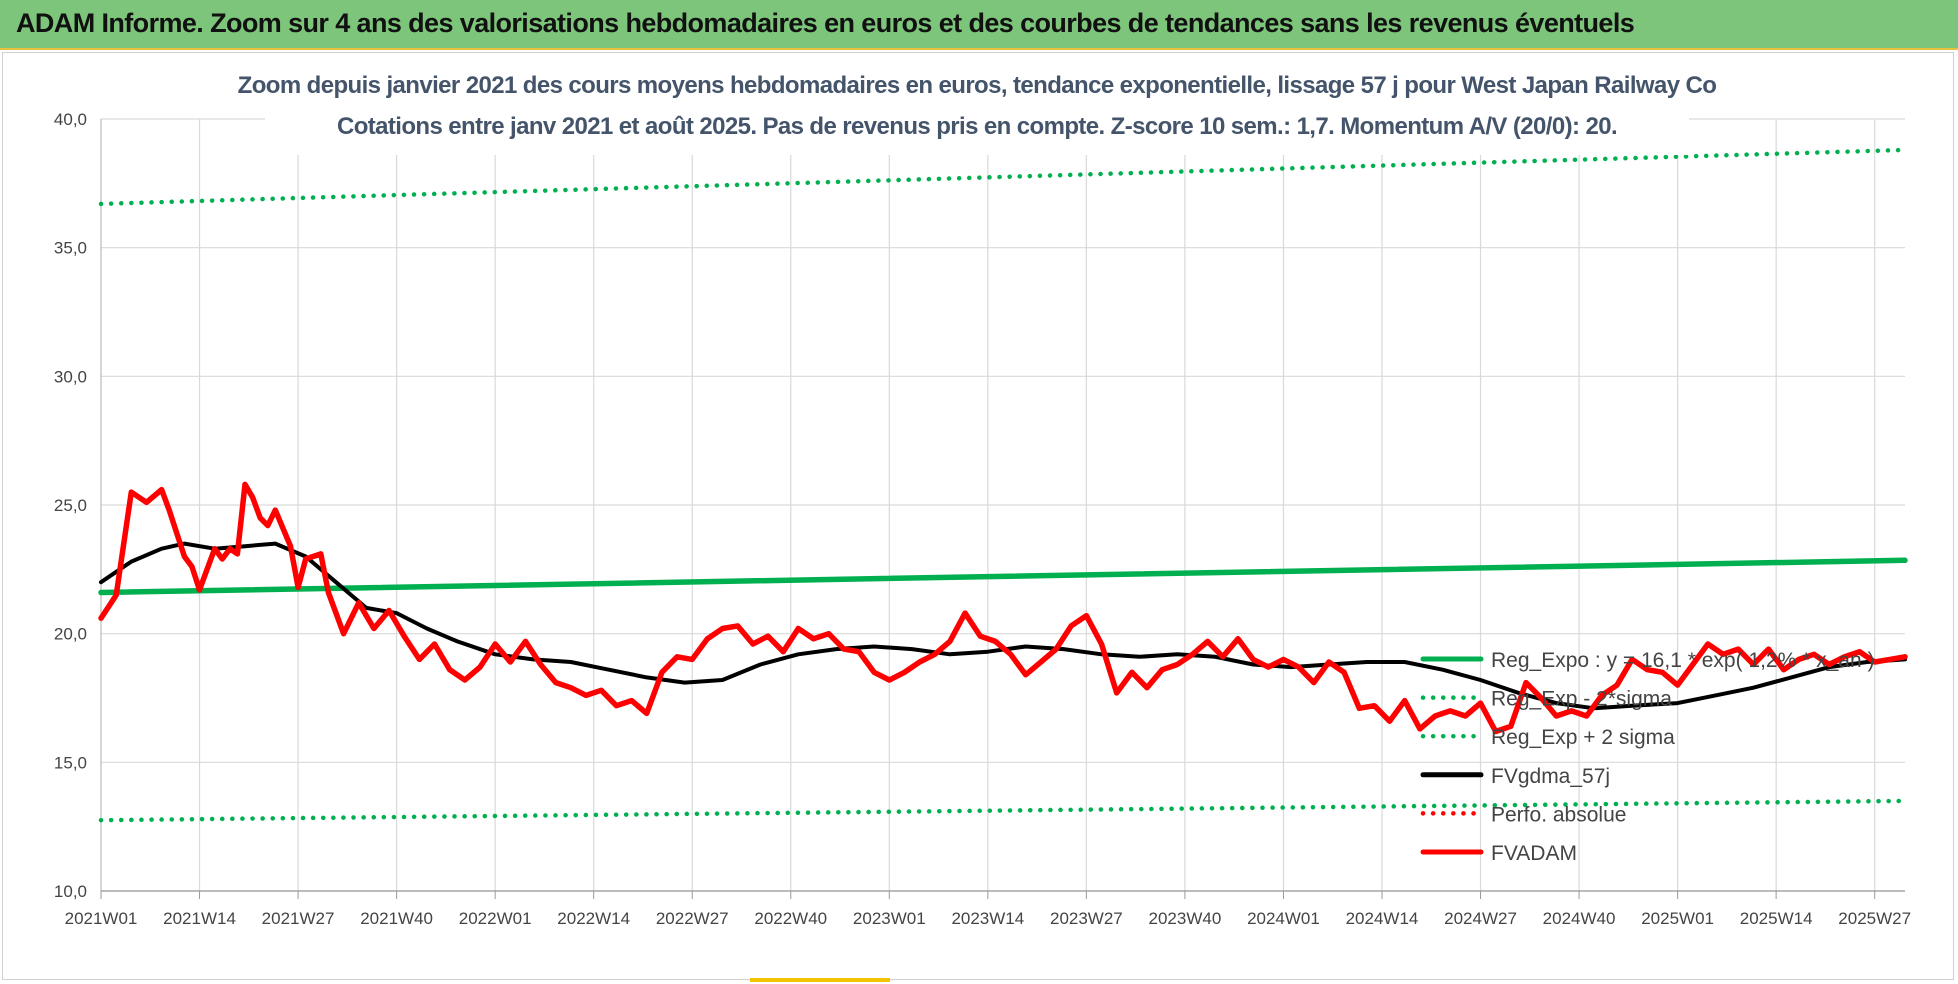  I want to click on y-tick-label: 10,0, so click(70, 891).